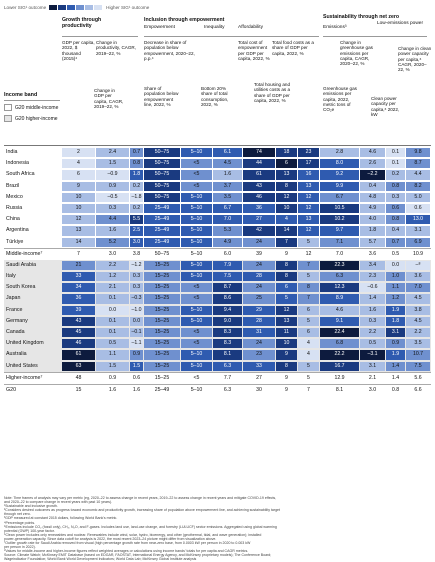 The width and height of the screenshot is (435, 562). Describe the element at coordinates (372, 197) in the screenshot. I see `table-cell: 4.8` at that location.